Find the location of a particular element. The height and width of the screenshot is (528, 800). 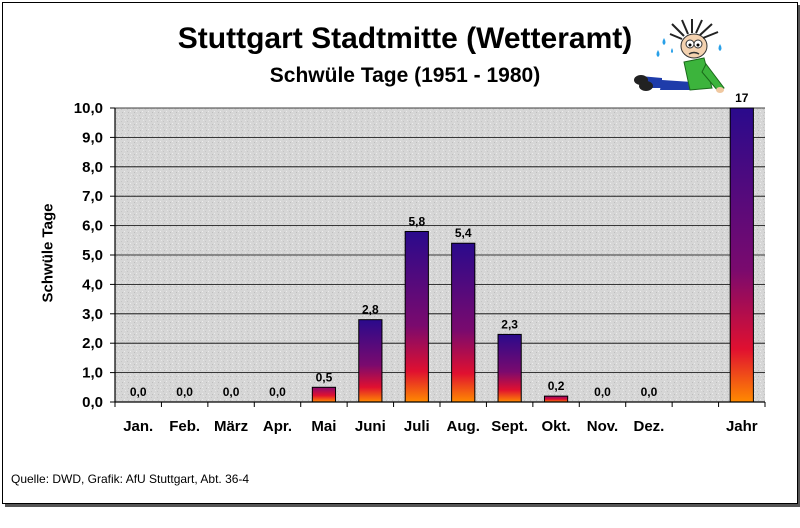

x-category-label: Dez. is located at coordinates (649, 426).